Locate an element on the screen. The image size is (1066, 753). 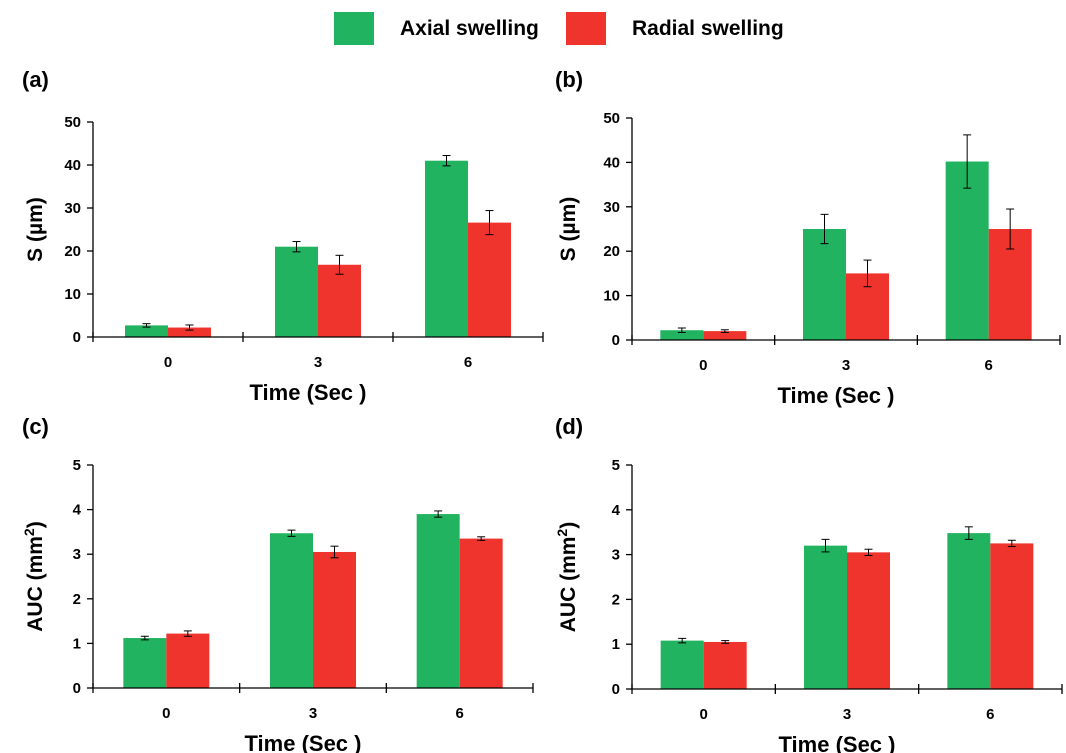
panel-label: (d) is located at coordinates (569, 426).